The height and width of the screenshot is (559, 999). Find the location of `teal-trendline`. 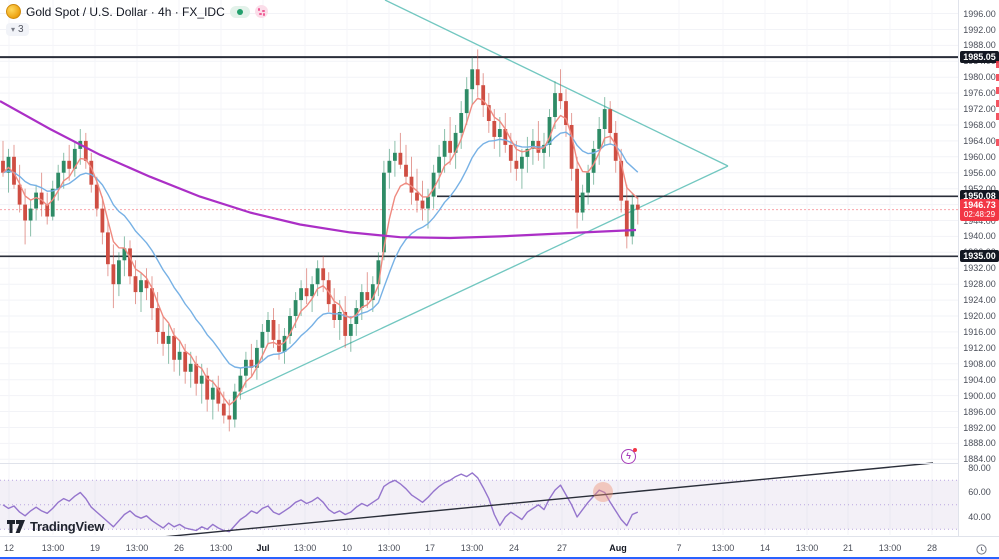

teal-trendline is located at coordinates (556, 83).